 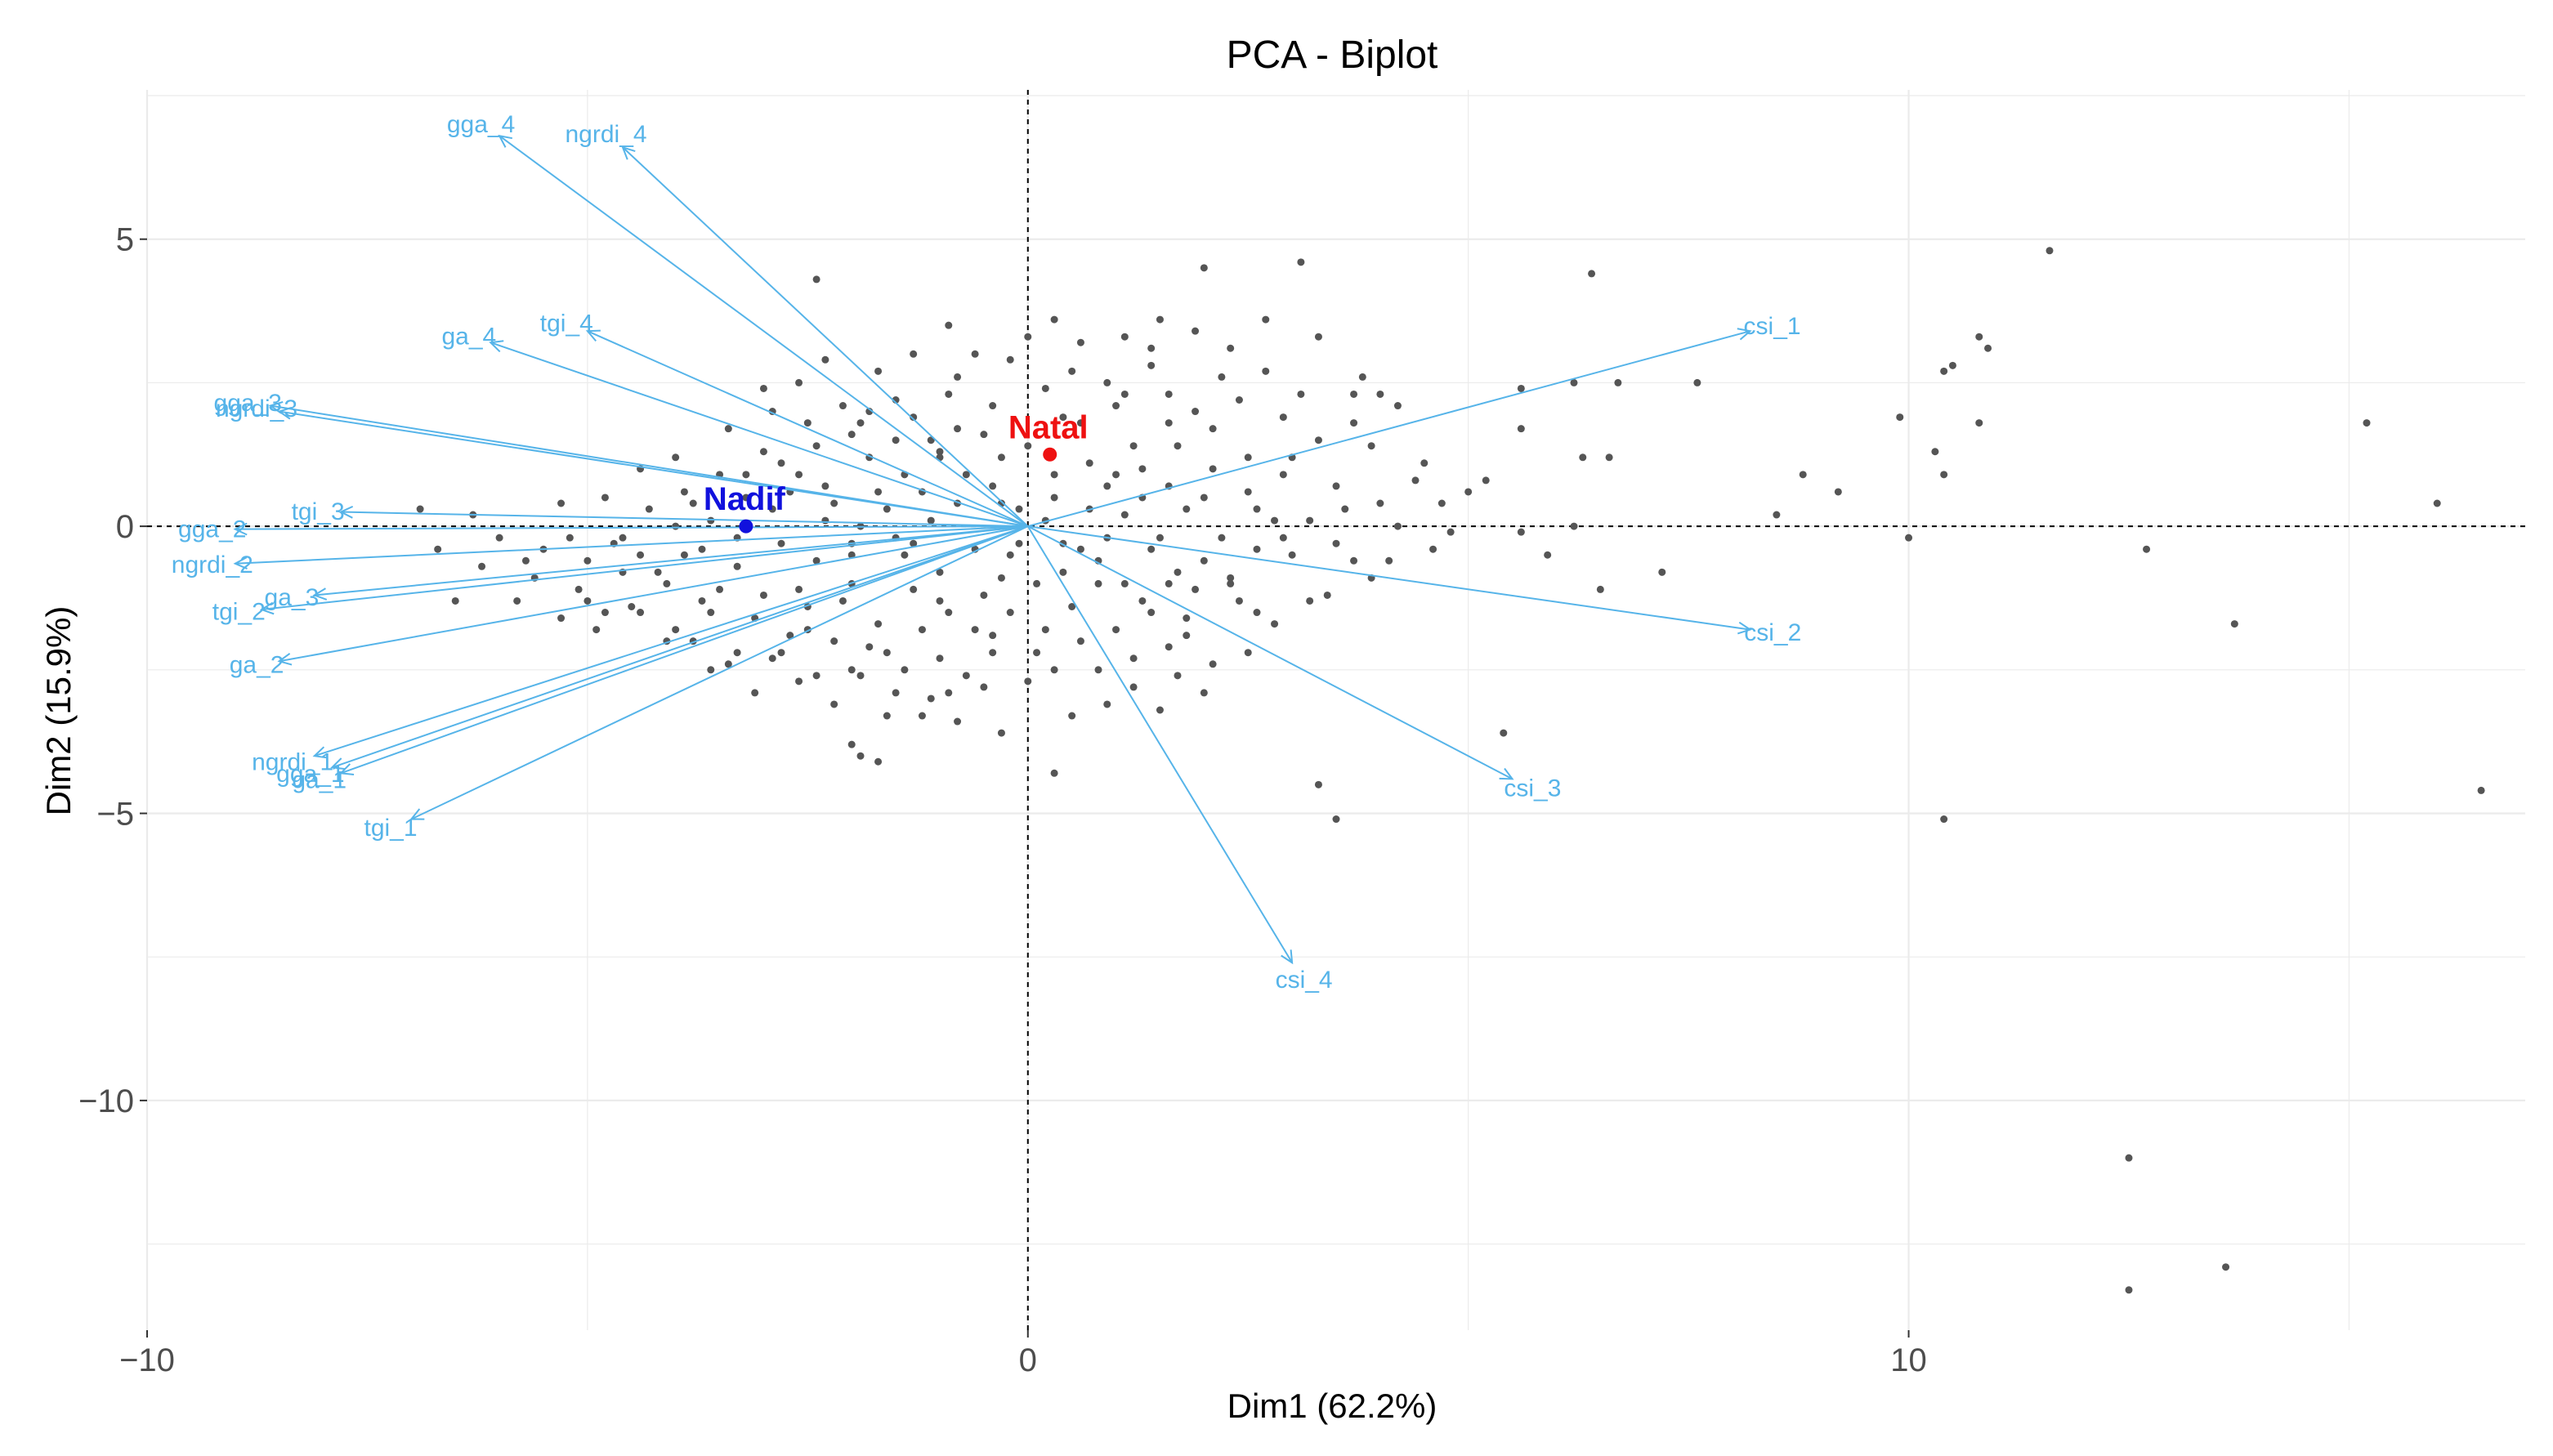 What do you see at coordinates (745, 499) in the screenshot?
I see `individual-label-nadif: Nadif` at bounding box center [745, 499].